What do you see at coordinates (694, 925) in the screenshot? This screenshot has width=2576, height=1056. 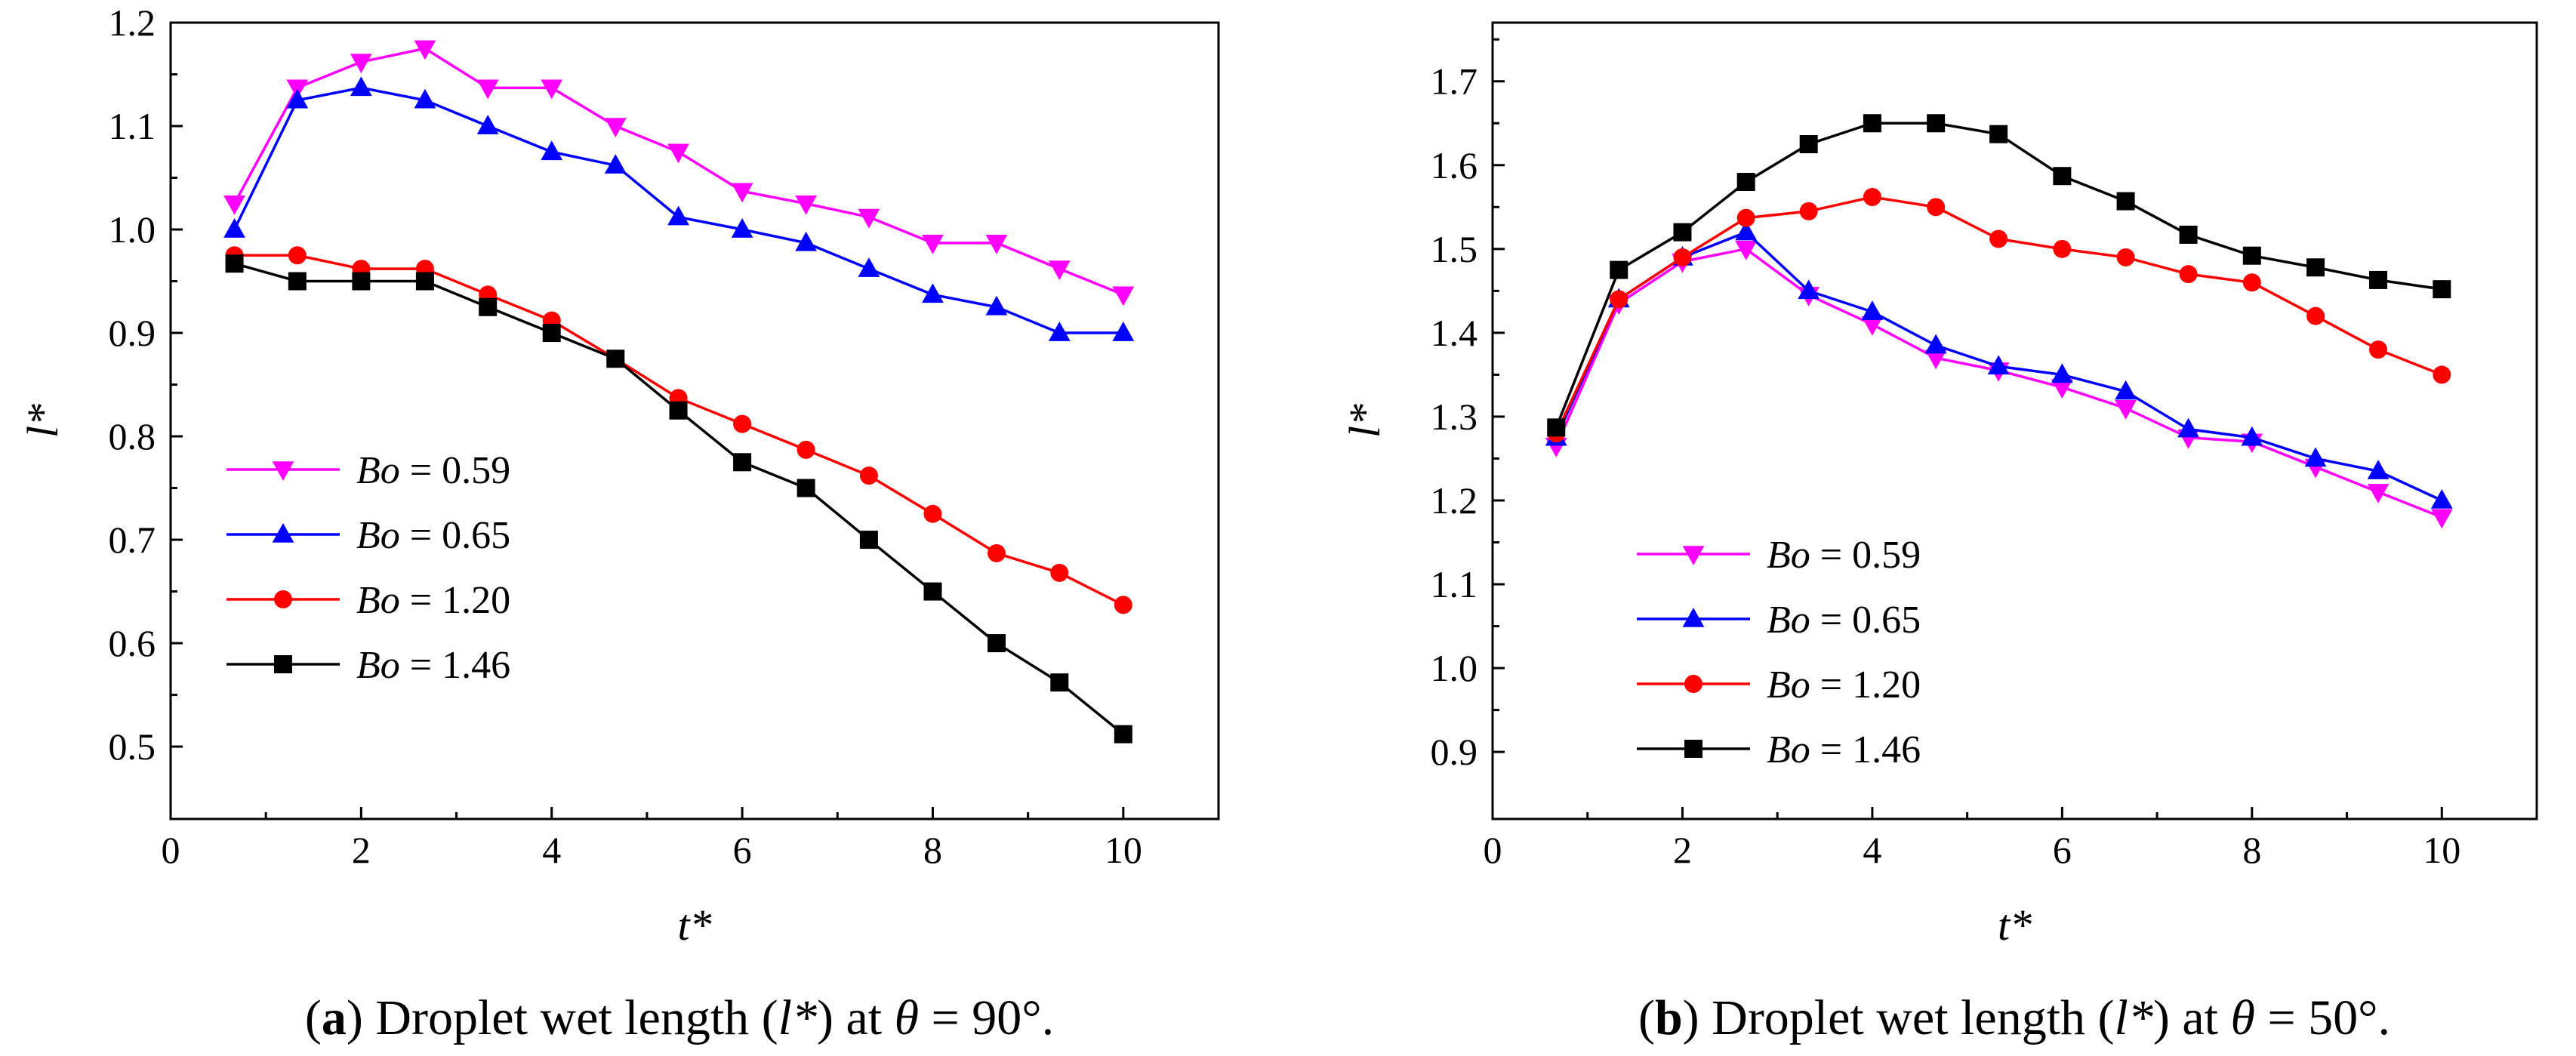 I see `x-axis-title: t*` at bounding box center [694, 925].